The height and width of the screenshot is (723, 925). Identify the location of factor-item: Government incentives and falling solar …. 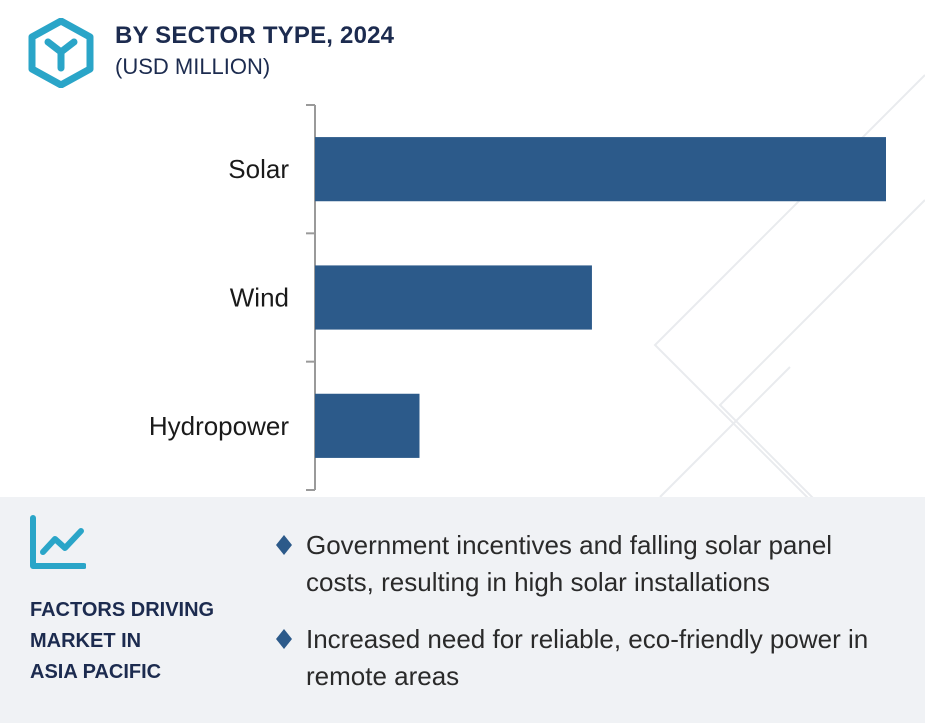
(591, 564).